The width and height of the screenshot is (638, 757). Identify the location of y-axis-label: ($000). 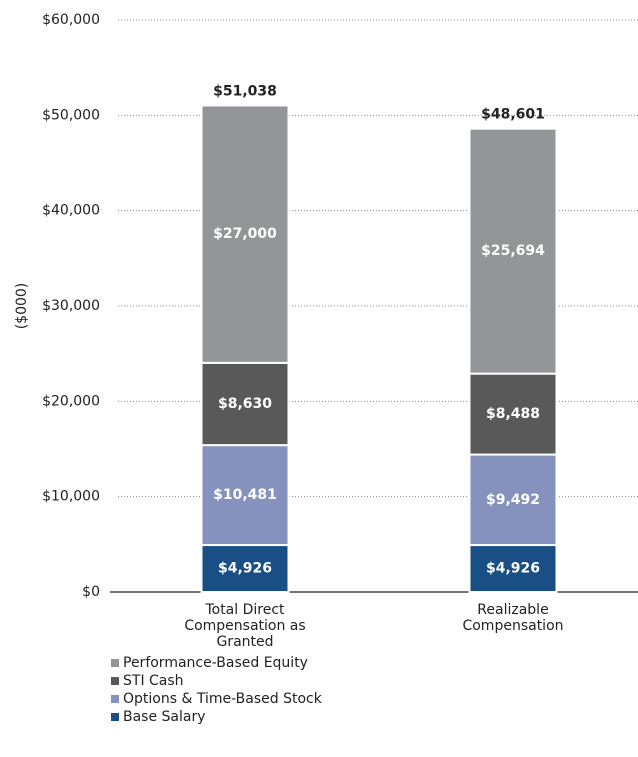
(22, 306).